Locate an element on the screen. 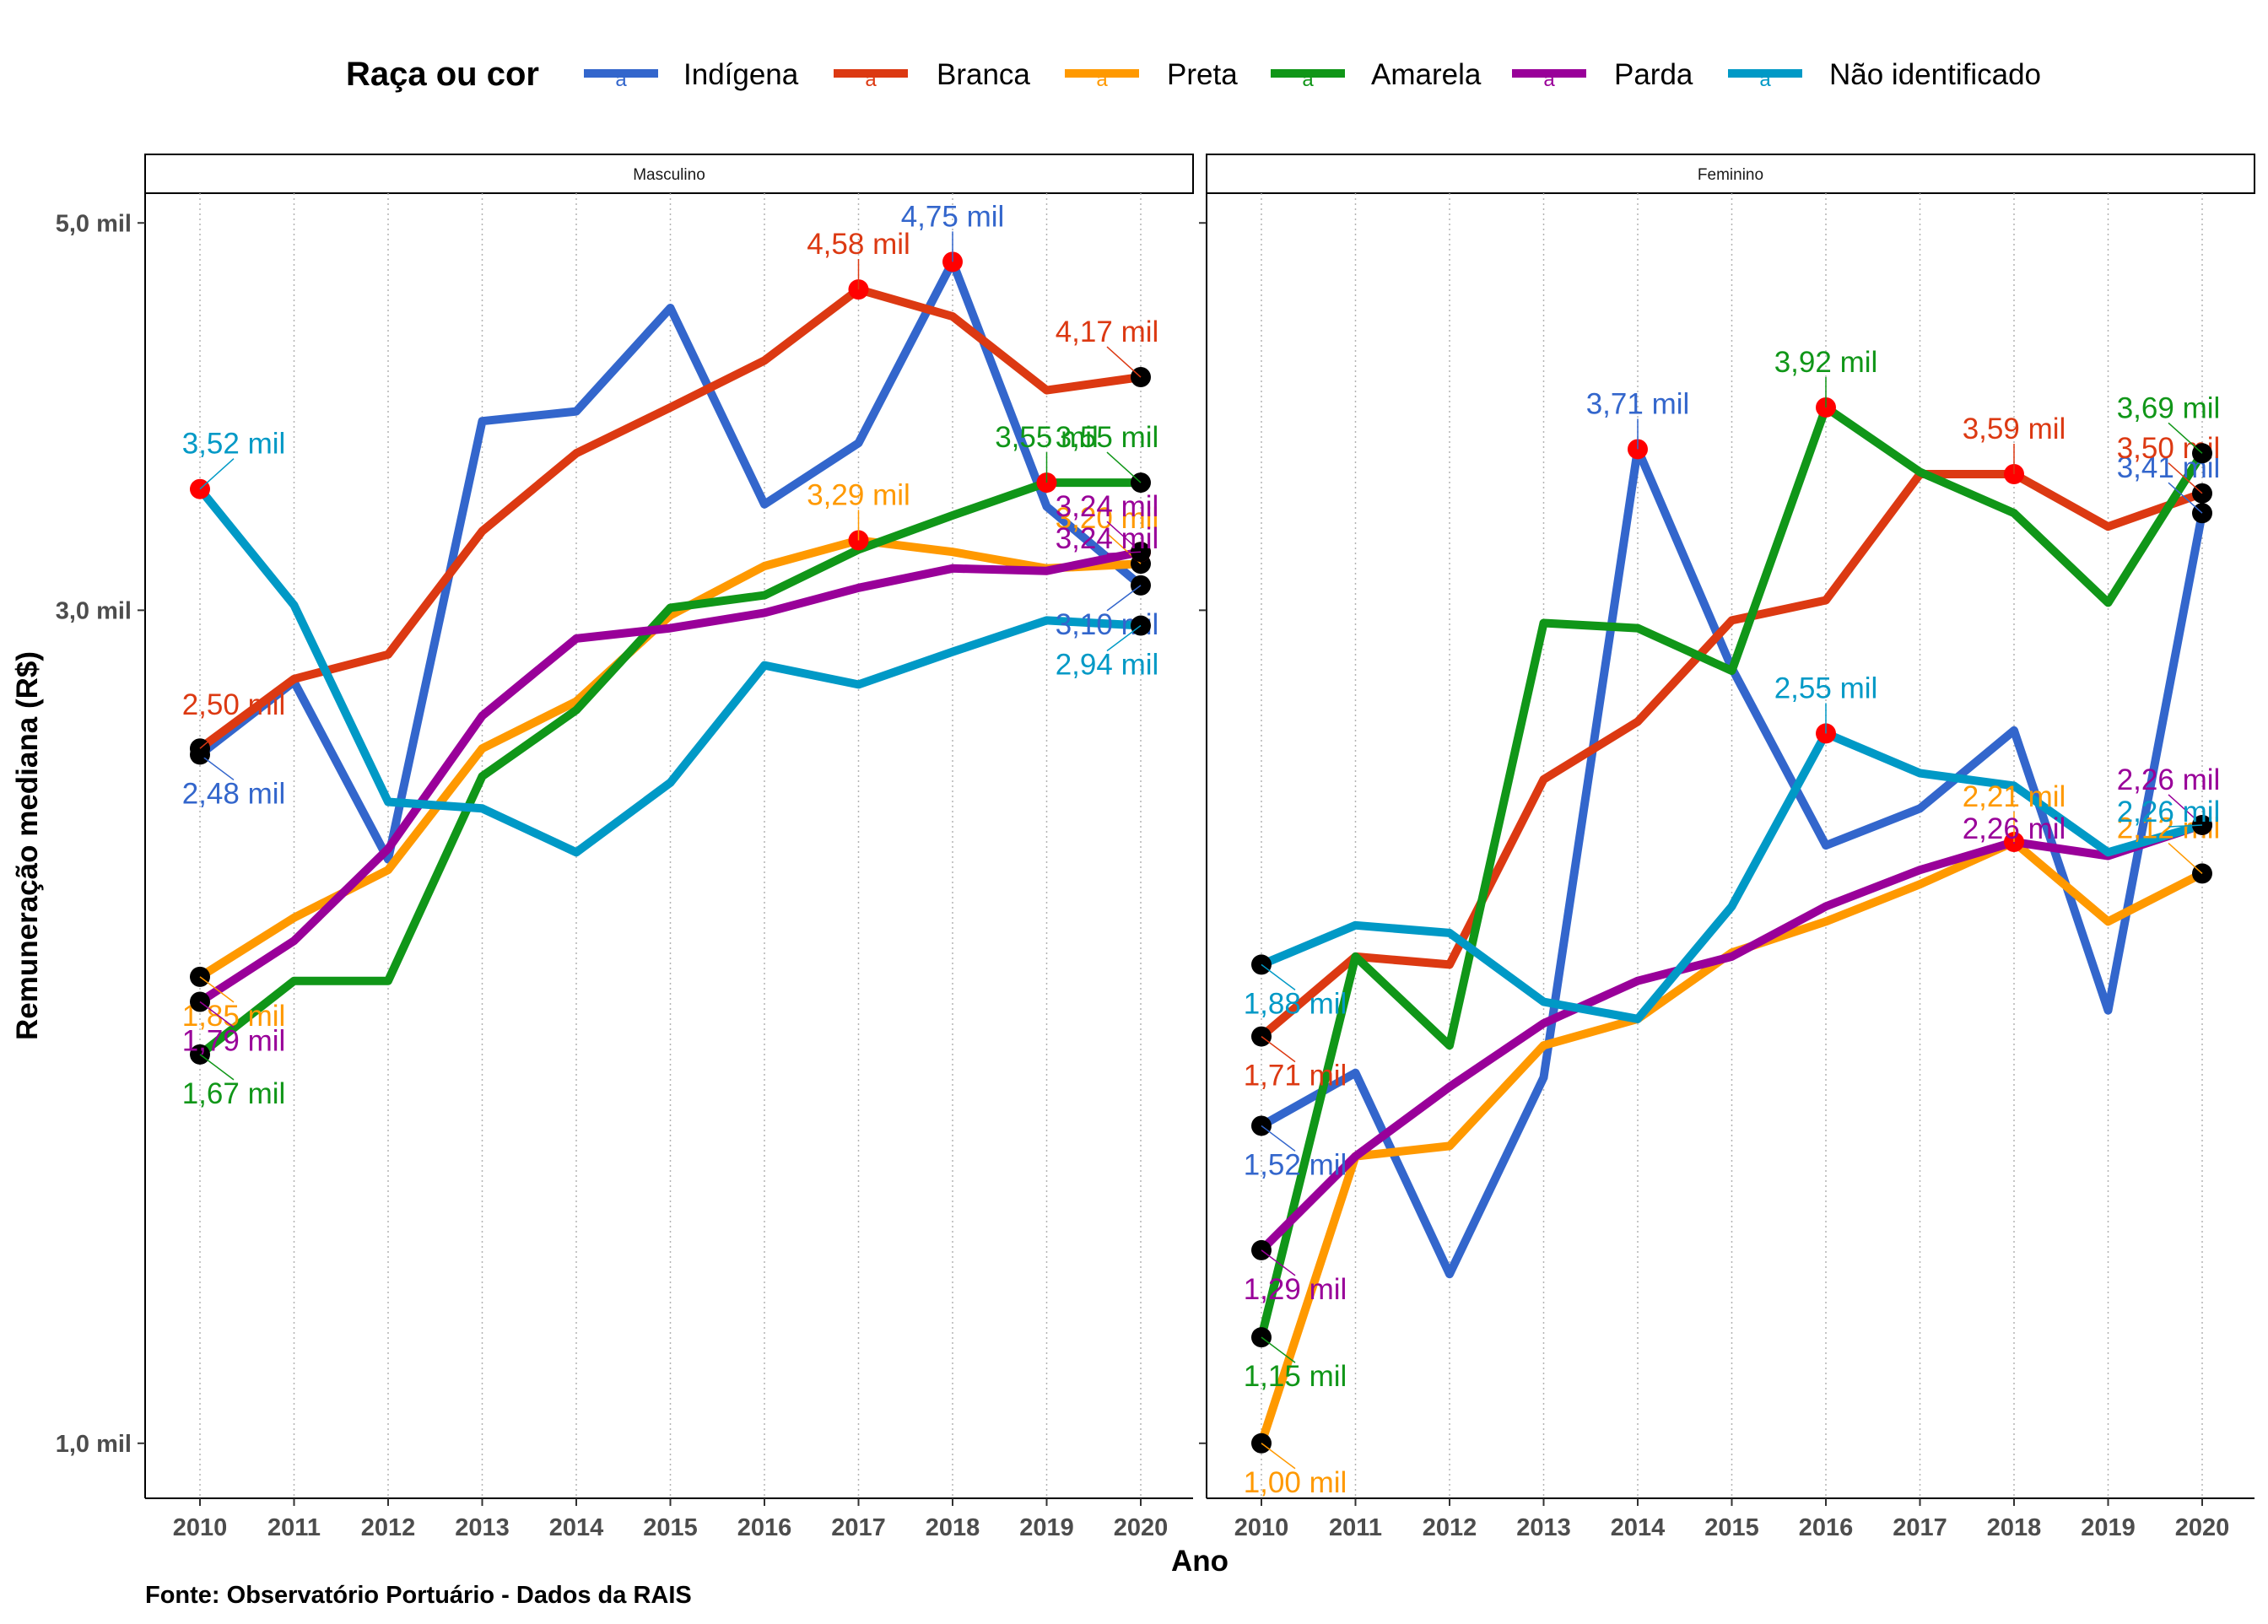 This screenshot has width=2268, height=1624. panel-strip-label: Feminino is located at coordinates (1730, 175).